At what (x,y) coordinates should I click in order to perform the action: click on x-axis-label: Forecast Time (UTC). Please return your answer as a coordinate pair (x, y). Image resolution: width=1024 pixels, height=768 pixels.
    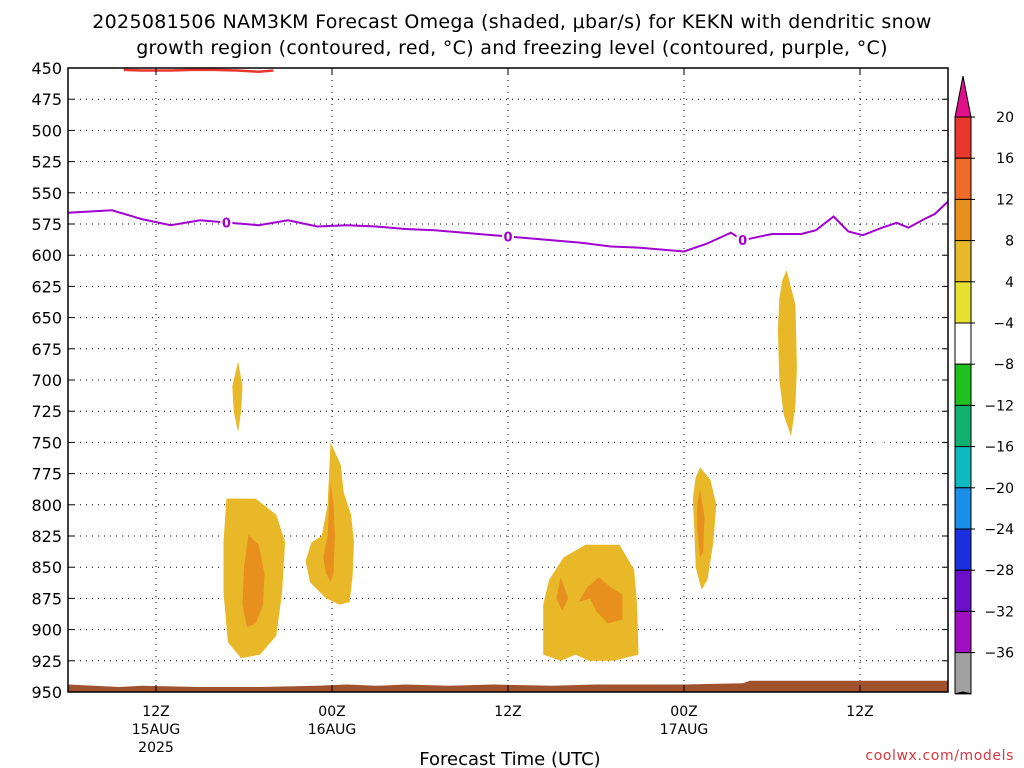
    Looking at the image, I should click on (509, 758).